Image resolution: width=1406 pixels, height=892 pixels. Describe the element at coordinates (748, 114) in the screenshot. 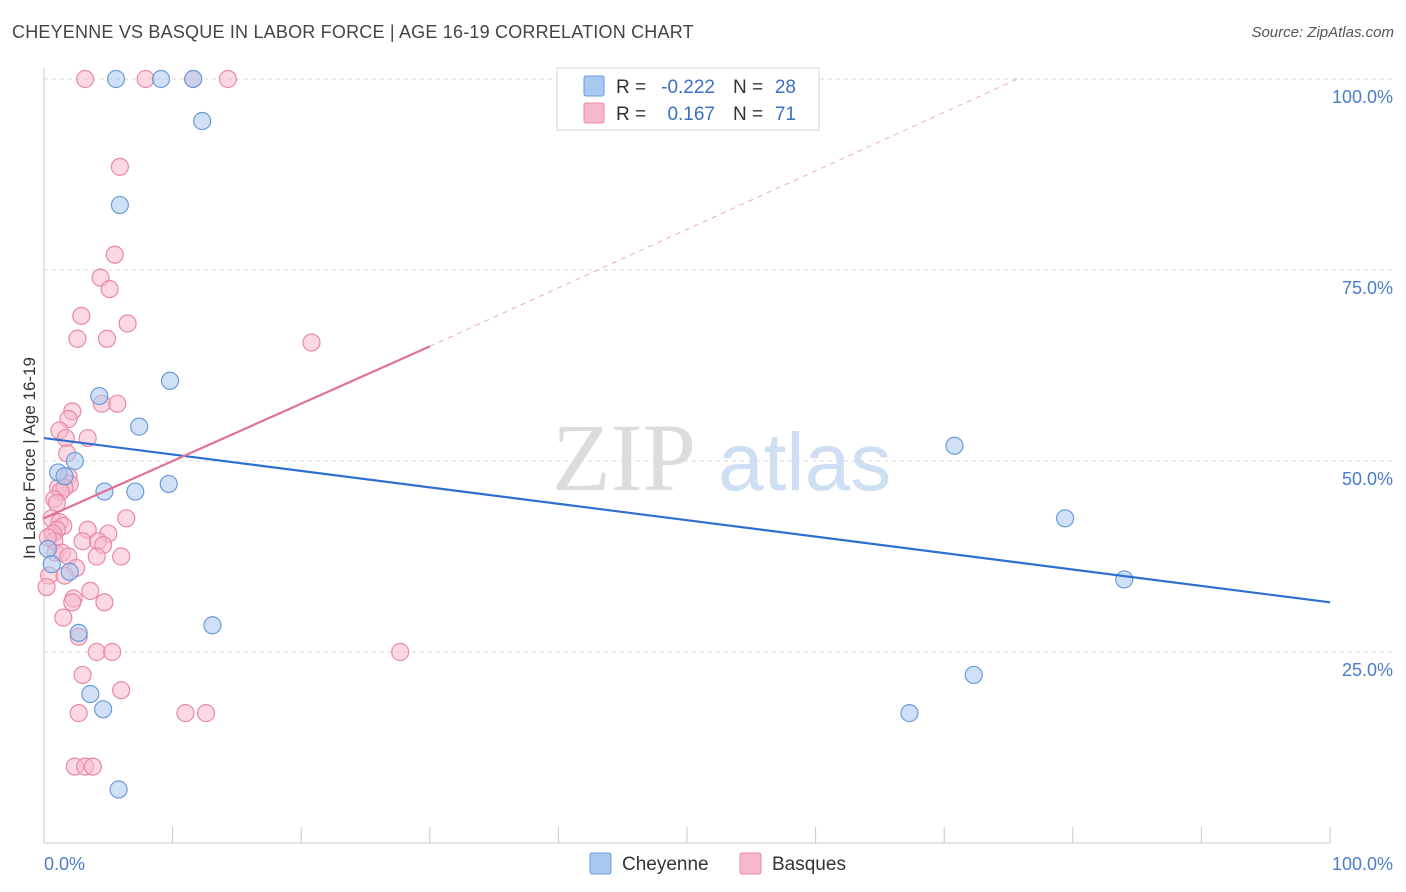

I see `legend-n-label-basques: N =` at that location.